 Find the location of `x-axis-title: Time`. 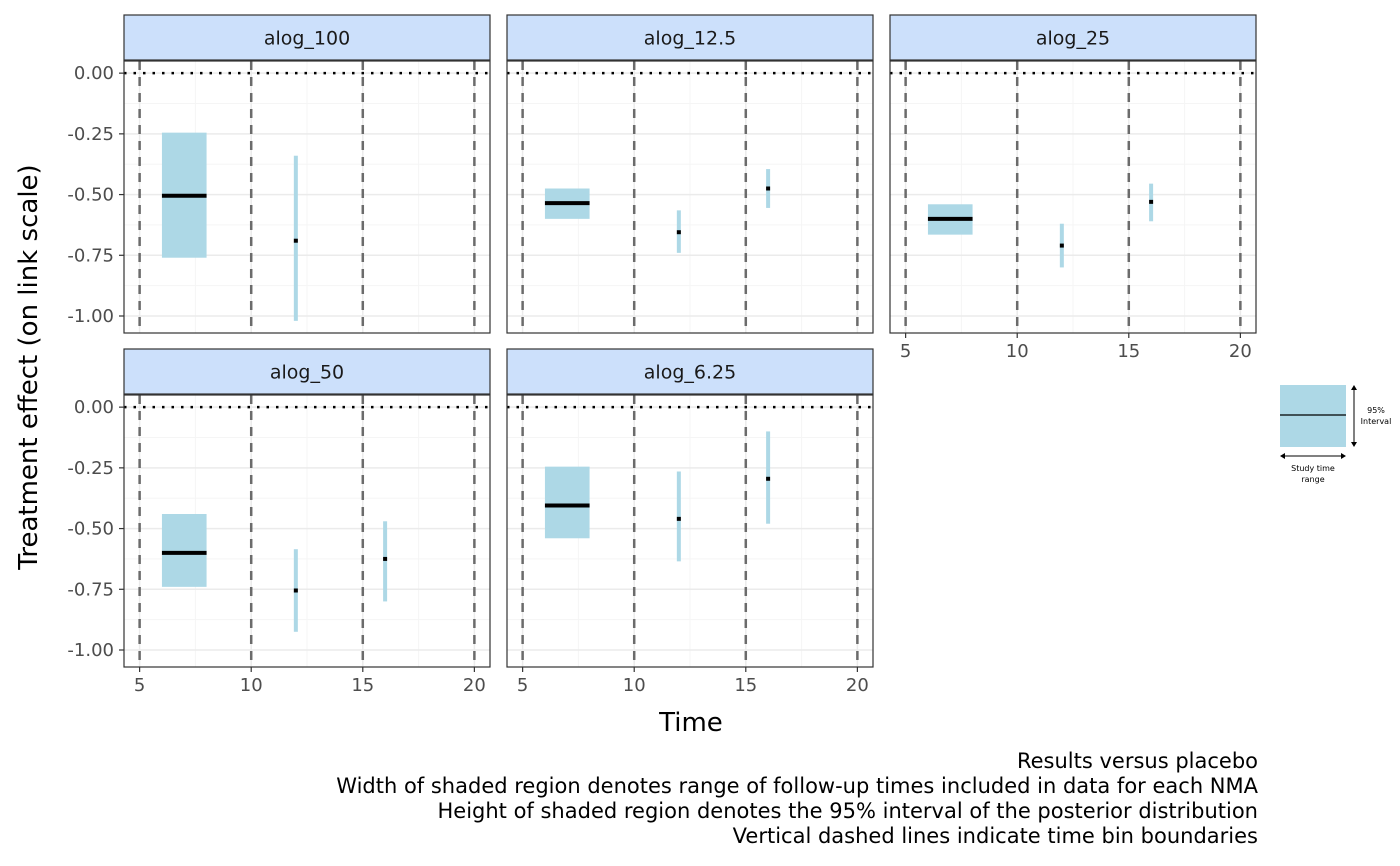

x-axis-title: Time is located at coordinates (690, 723).